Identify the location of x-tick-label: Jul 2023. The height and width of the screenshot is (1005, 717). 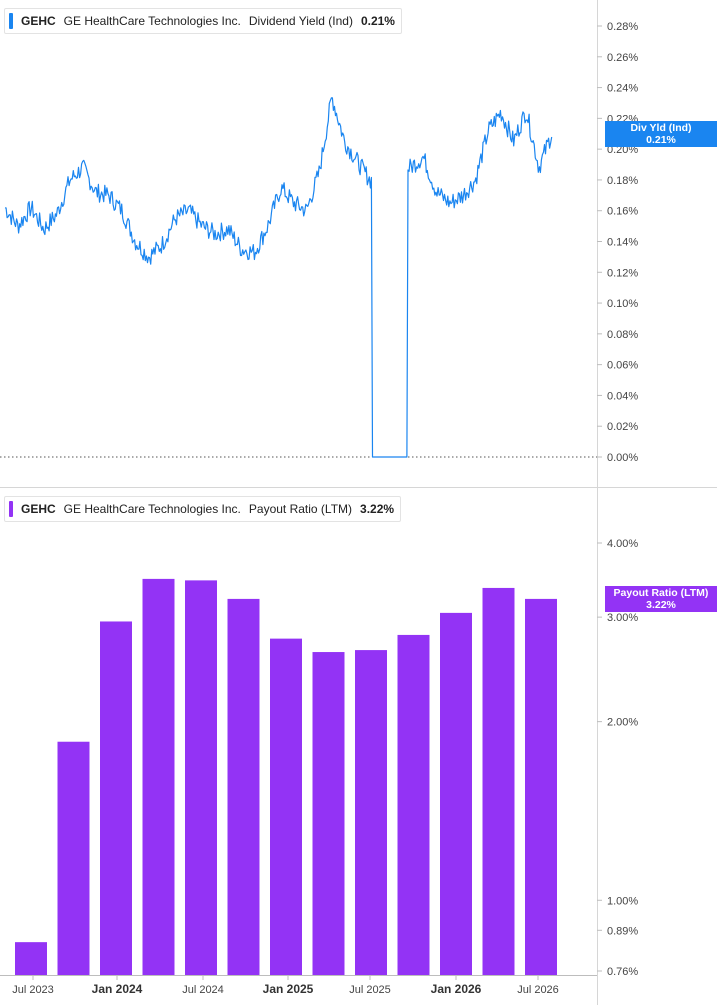
(33, 990).